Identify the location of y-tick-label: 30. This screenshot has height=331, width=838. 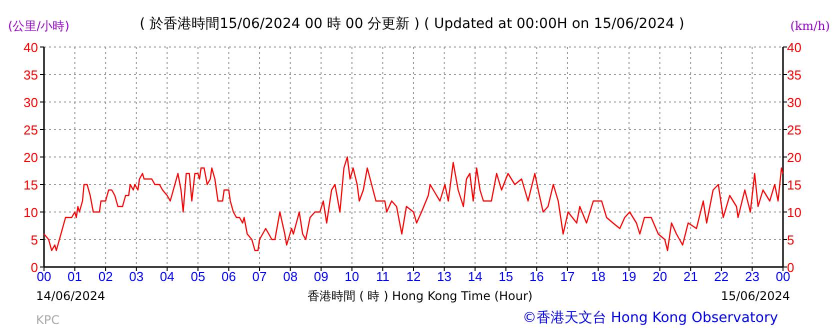
(31, 102).